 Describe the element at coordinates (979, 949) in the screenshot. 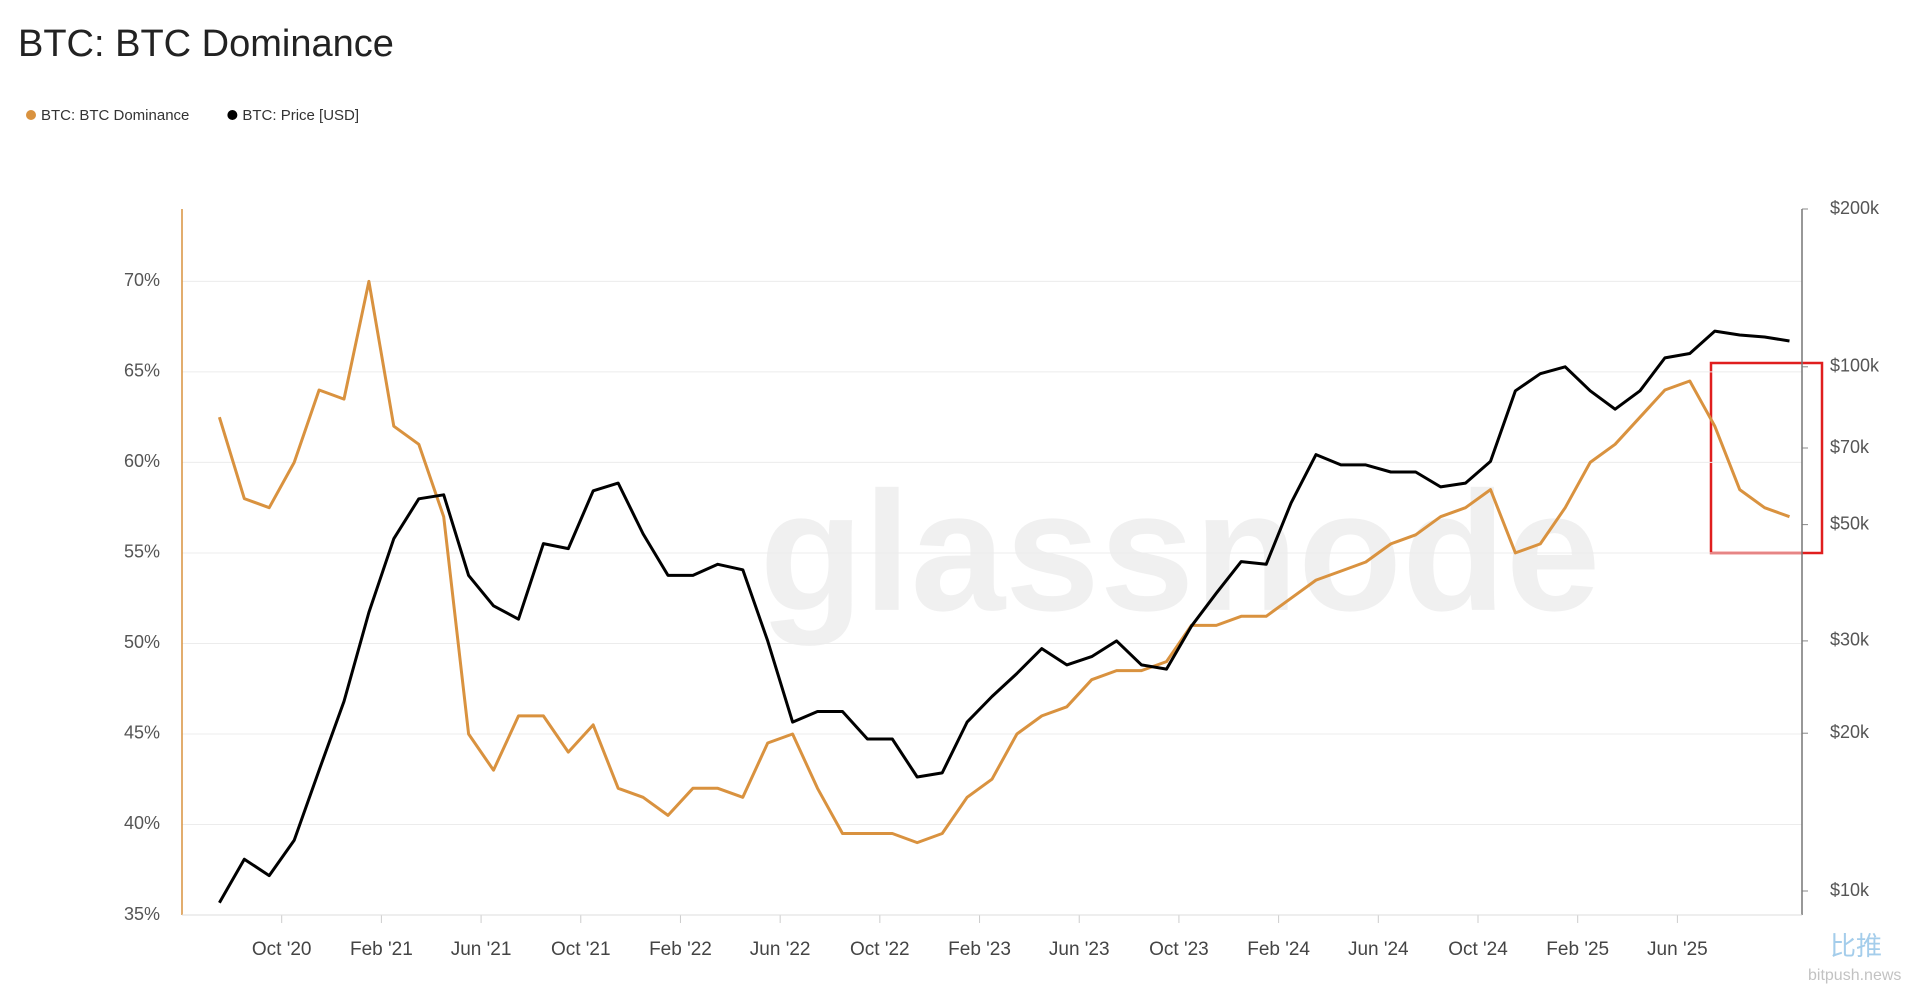

I see `x-tick-label: Feb '23` at that location.